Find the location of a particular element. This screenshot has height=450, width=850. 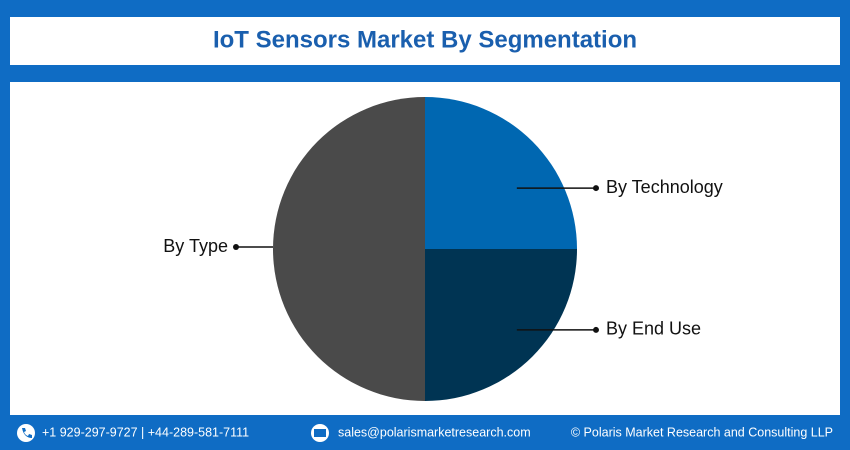

chart-title: IoT Sensors Market By Segmentation is located at coordinates (425, 39).